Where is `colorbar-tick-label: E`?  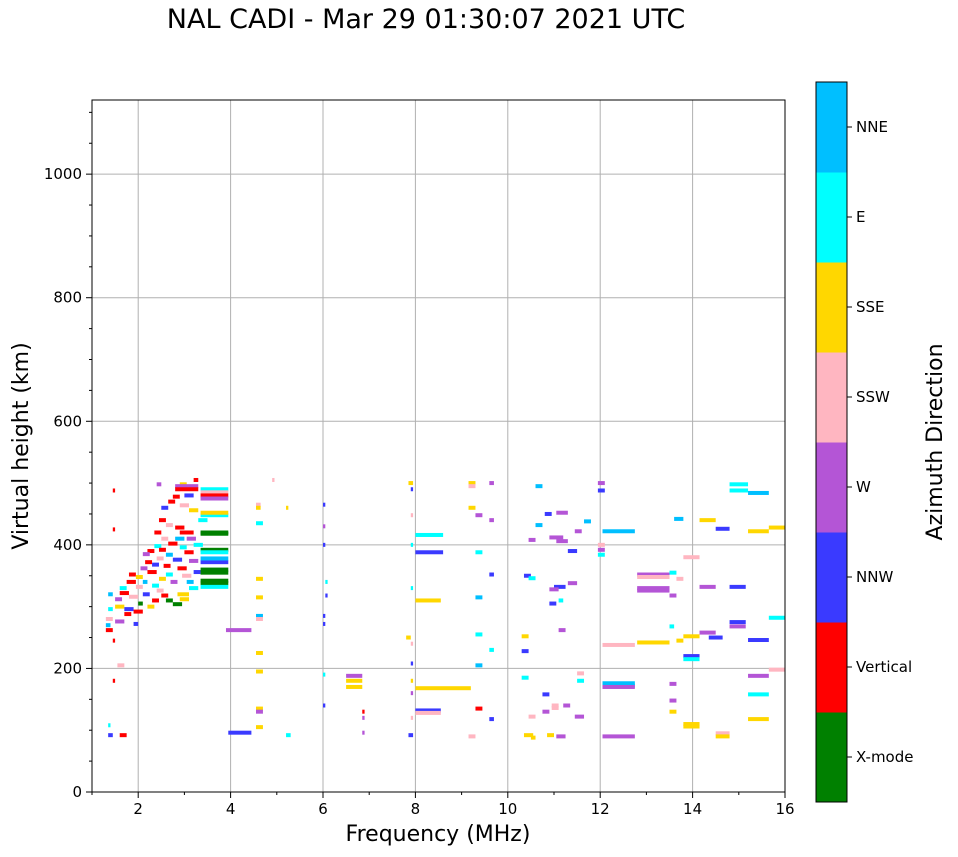 colorbar-tick-label: E is located at coordinates (860, 217).